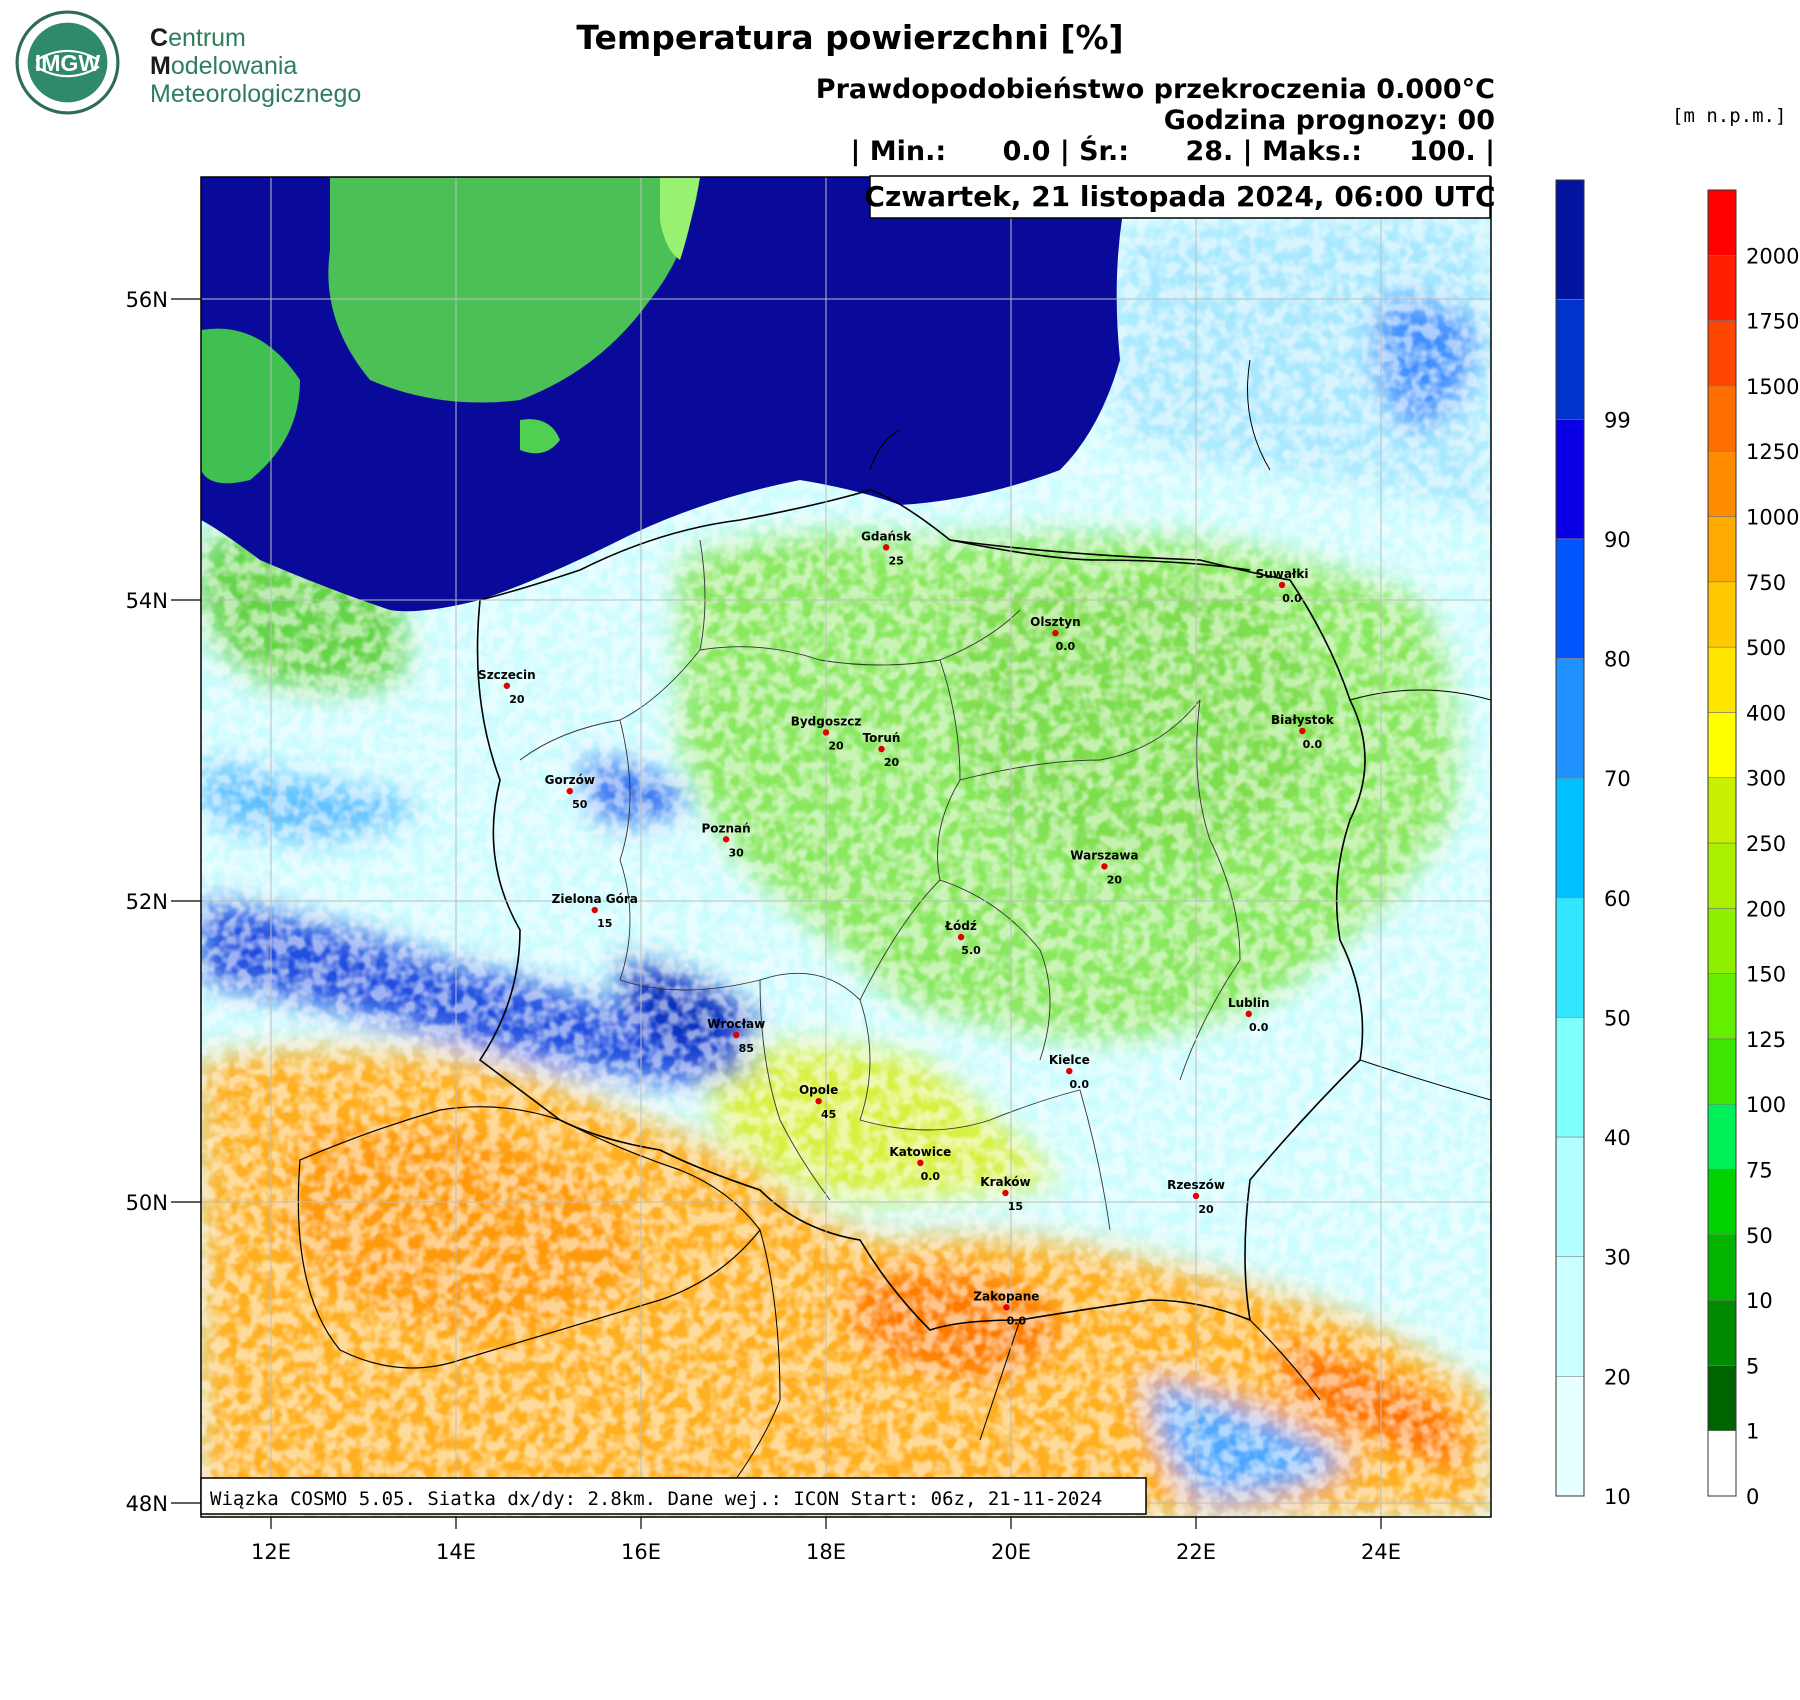  What do you see at coordinates (1759, 1171) in the screenshot?
I see `height-scale-label: 75` at bounding box center [1759, 1171].